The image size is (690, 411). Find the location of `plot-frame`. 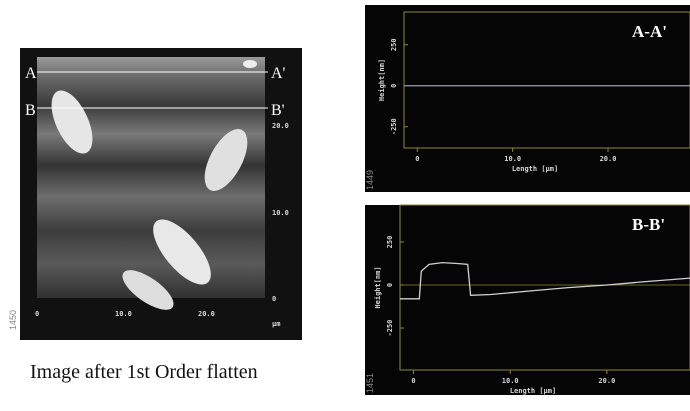

plot-frame is located at coordinates (546, 80).